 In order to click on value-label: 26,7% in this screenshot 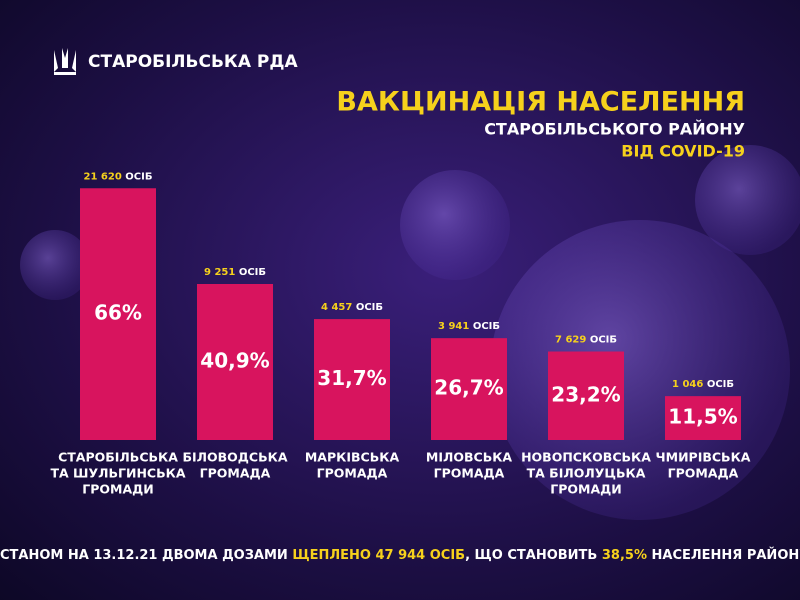, I will do `click(468, 388)`.